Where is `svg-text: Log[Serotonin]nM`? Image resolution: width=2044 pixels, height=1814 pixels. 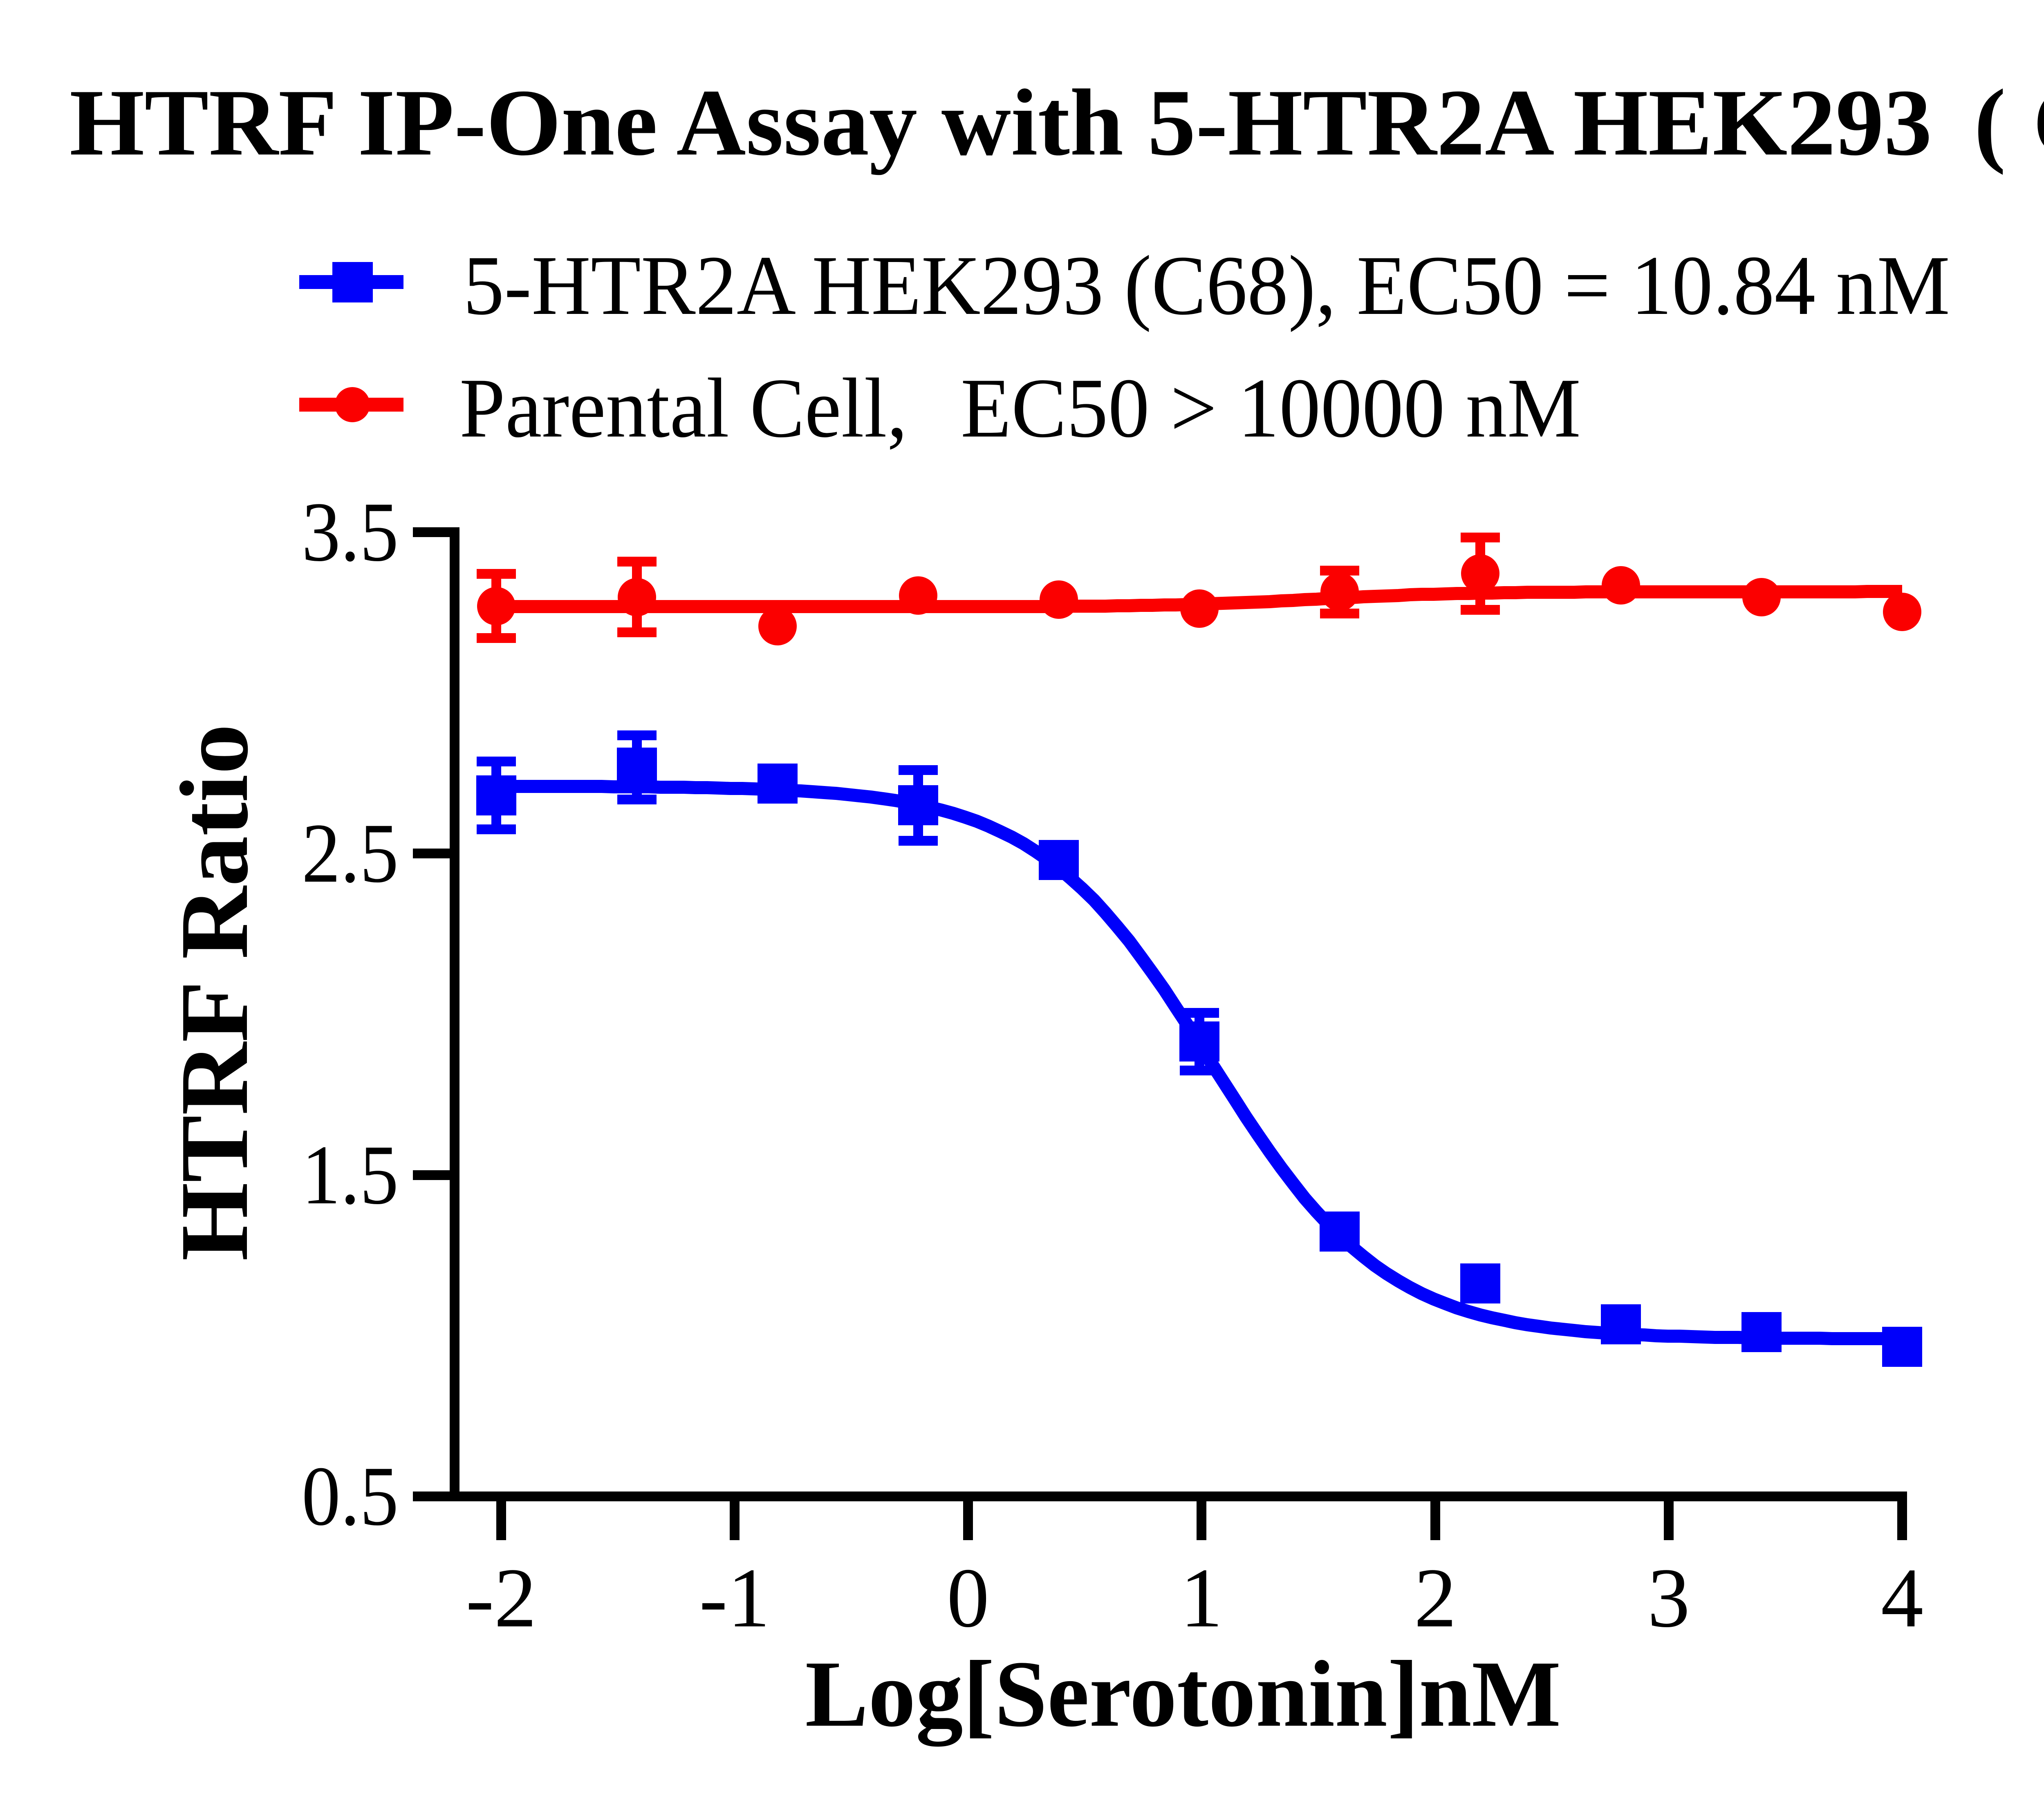 svg-text: Log[Serotonin]nM is located at coordinates (1183, 1694).